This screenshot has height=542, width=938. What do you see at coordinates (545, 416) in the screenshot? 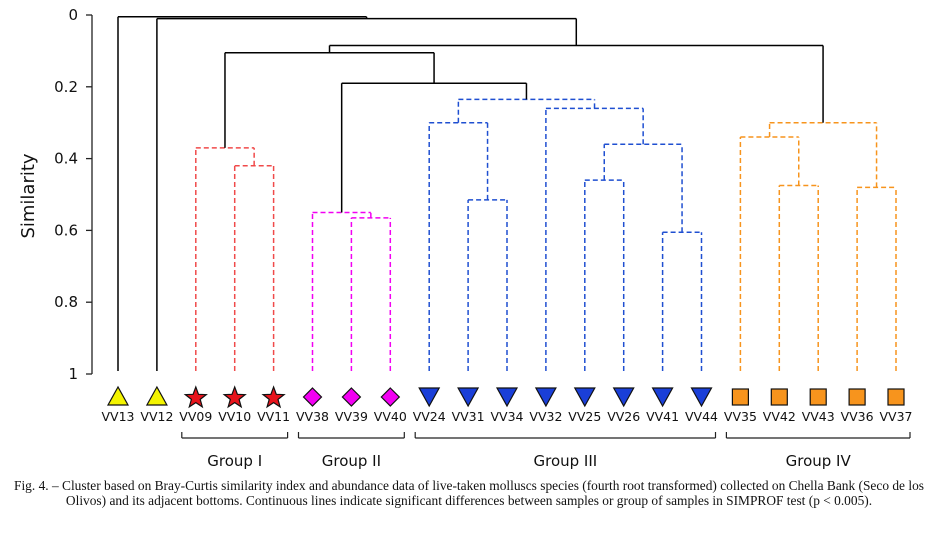
I see `sample-label: VV32` at bounding box center [545, 416].